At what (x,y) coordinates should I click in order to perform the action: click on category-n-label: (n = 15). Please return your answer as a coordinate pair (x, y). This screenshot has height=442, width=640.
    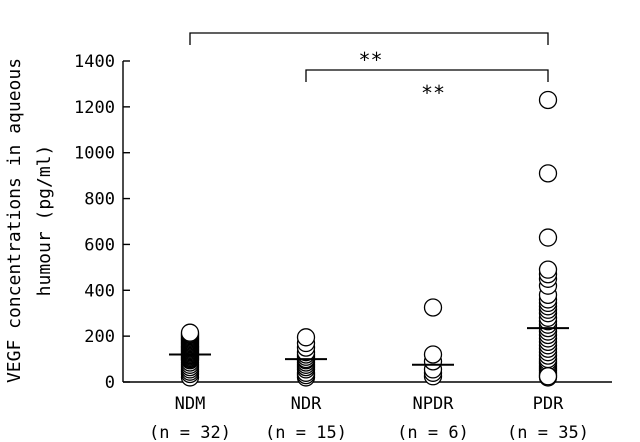
    Looking at the image, I should click on (306, 432).